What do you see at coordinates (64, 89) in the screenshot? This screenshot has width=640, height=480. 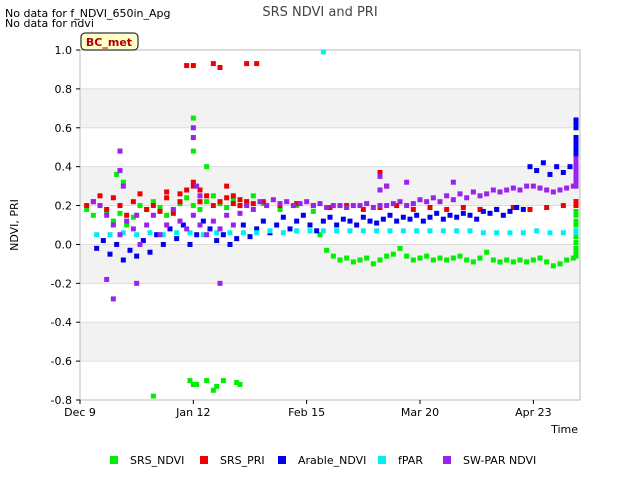 I see `y-tick-label: 0.8` at bounding box center [64, 89].